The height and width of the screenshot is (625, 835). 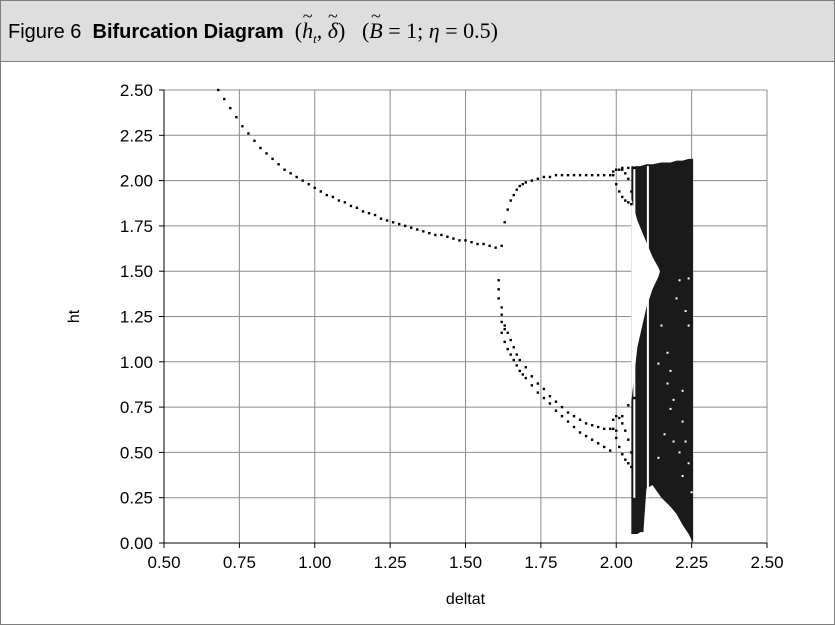 What do you see at coordinates (136, 452) in the screenshot?
I see `y-tick-label: 0.50` at bounding box center [136, 452].